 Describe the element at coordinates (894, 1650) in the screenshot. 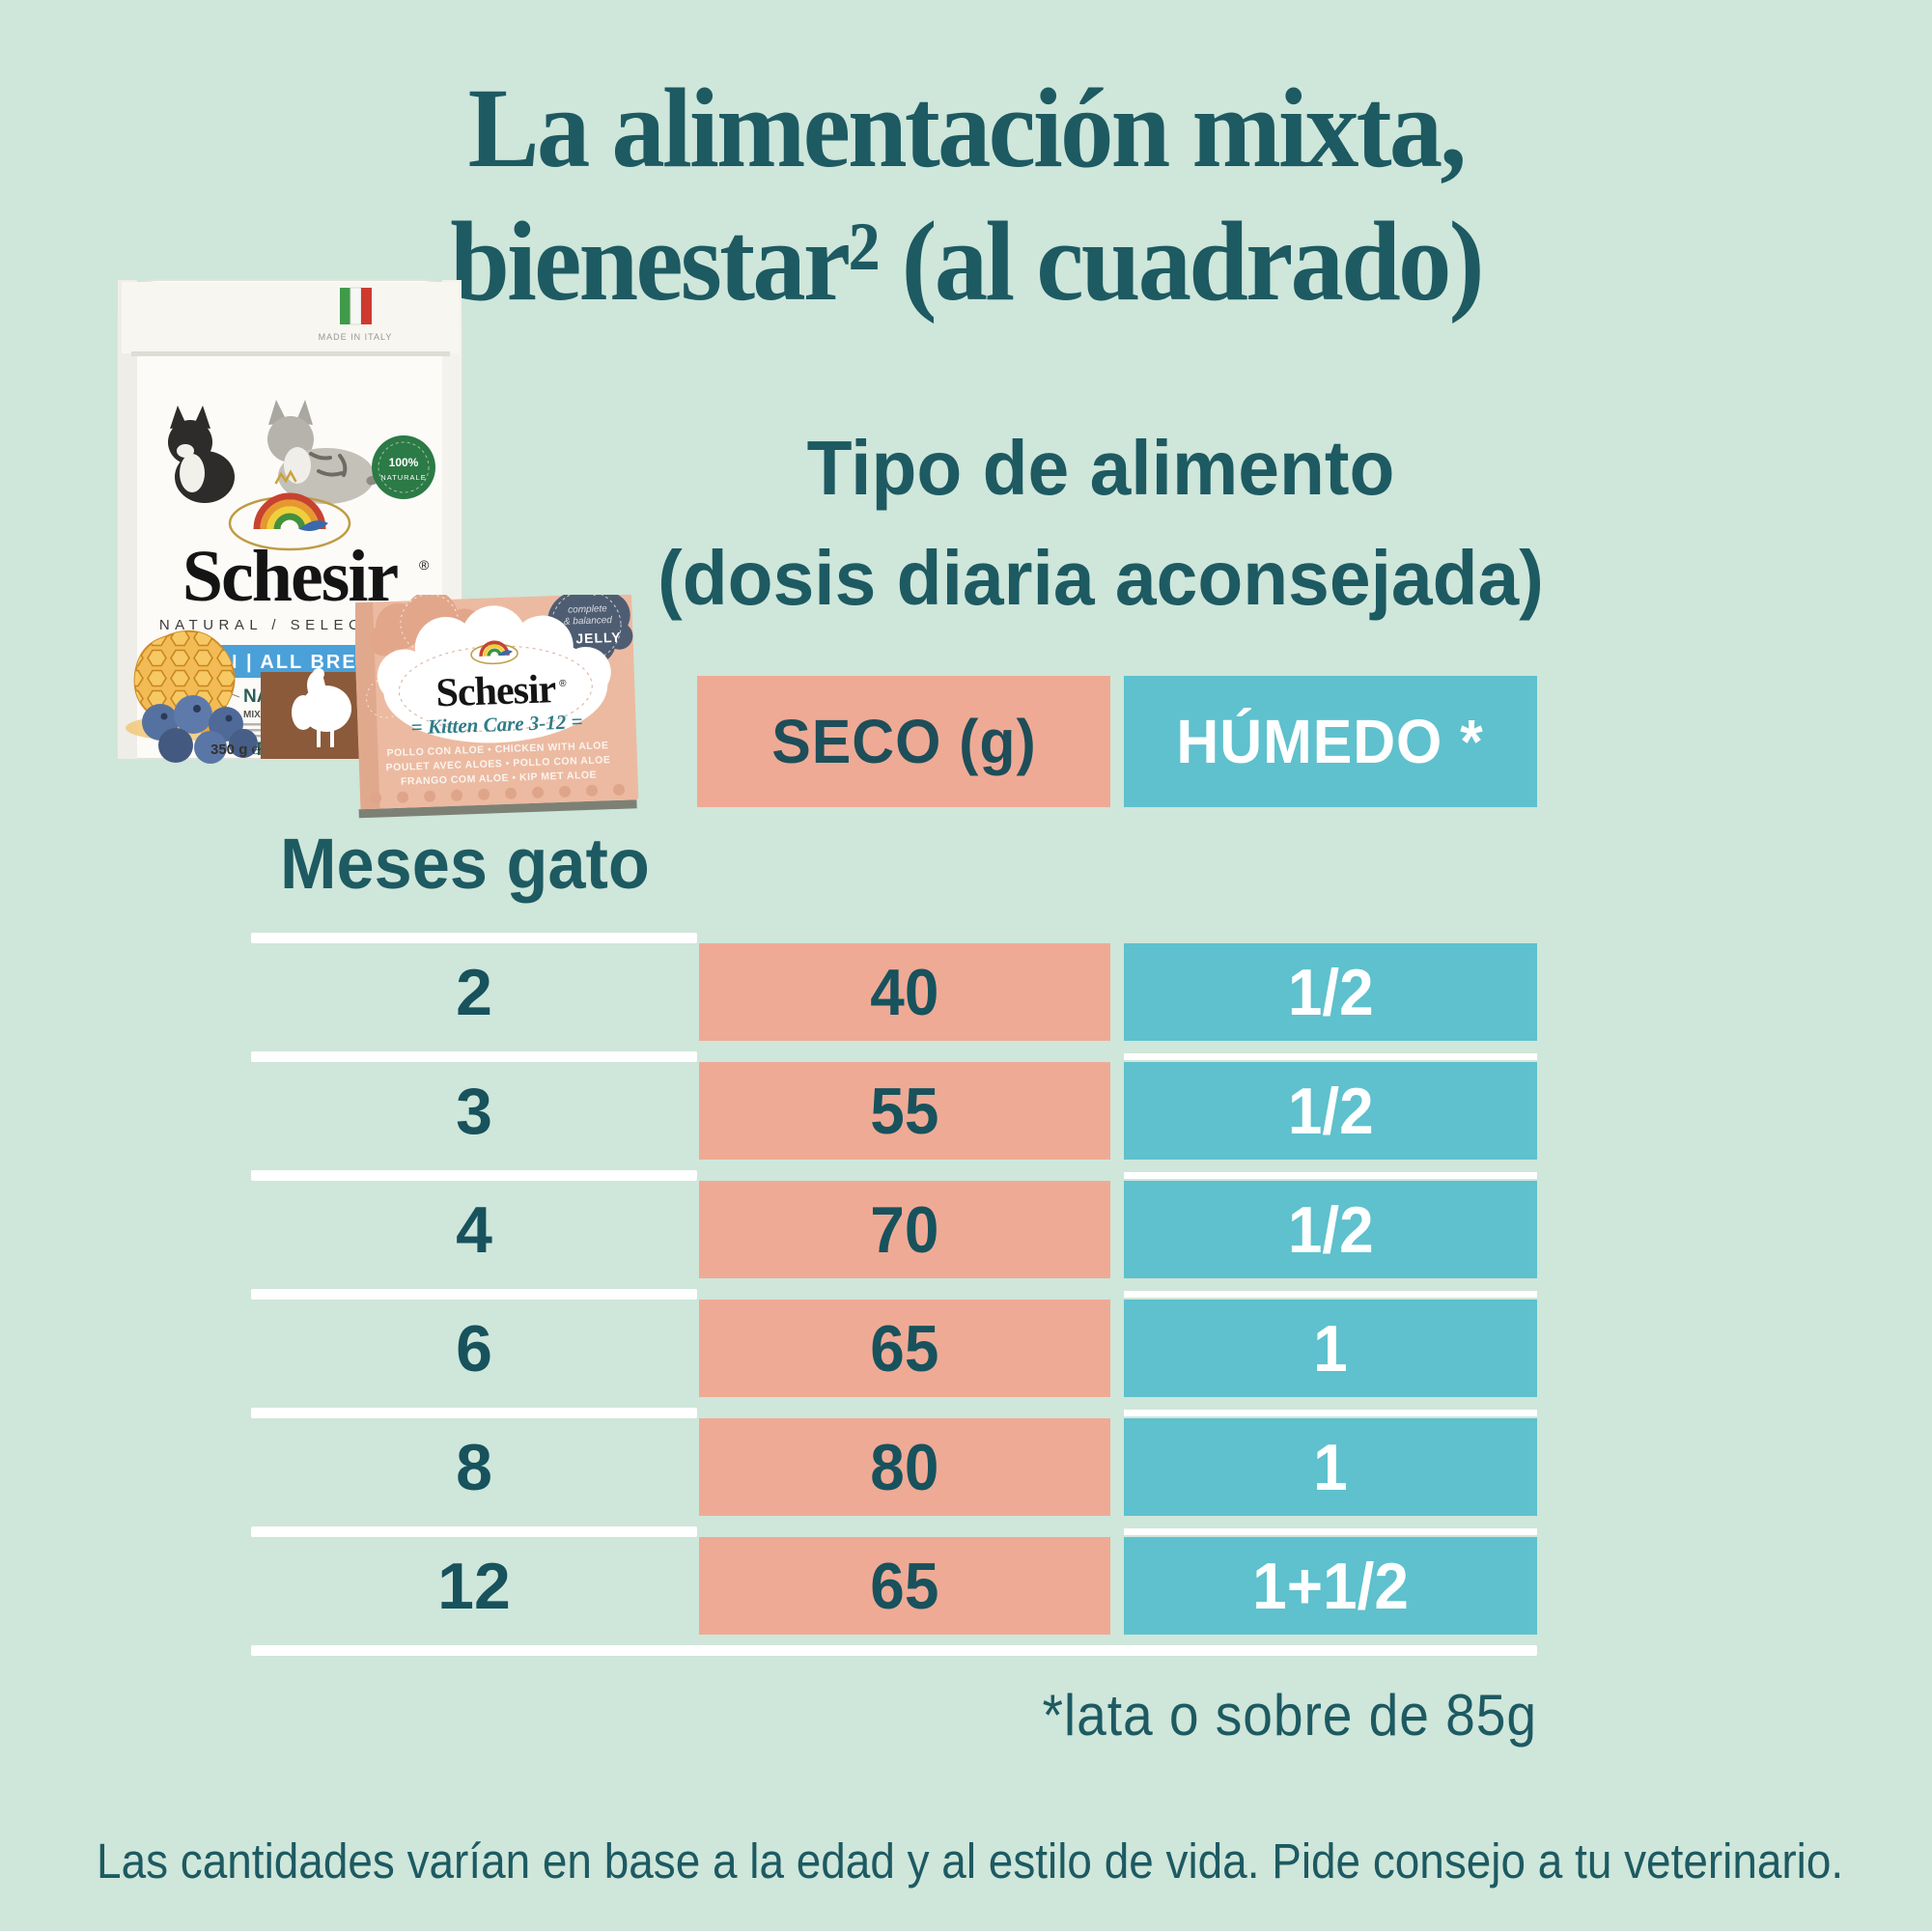

I see `table-bottom-line` at that location.